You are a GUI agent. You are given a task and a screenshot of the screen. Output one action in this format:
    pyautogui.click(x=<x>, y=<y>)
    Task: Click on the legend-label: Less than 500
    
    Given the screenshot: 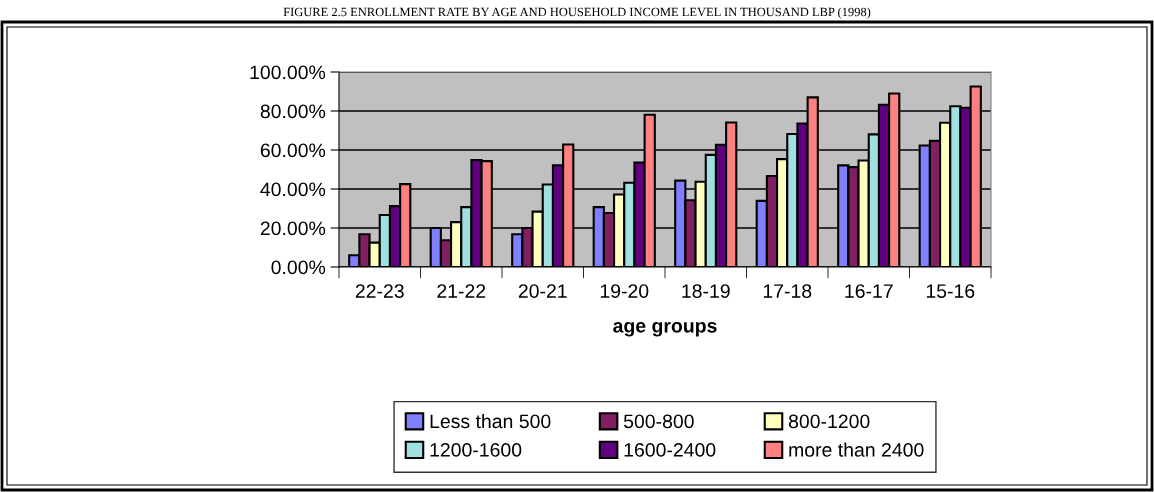 What is the action you would take?
    pyautogui.click(x=490, y=421)
    